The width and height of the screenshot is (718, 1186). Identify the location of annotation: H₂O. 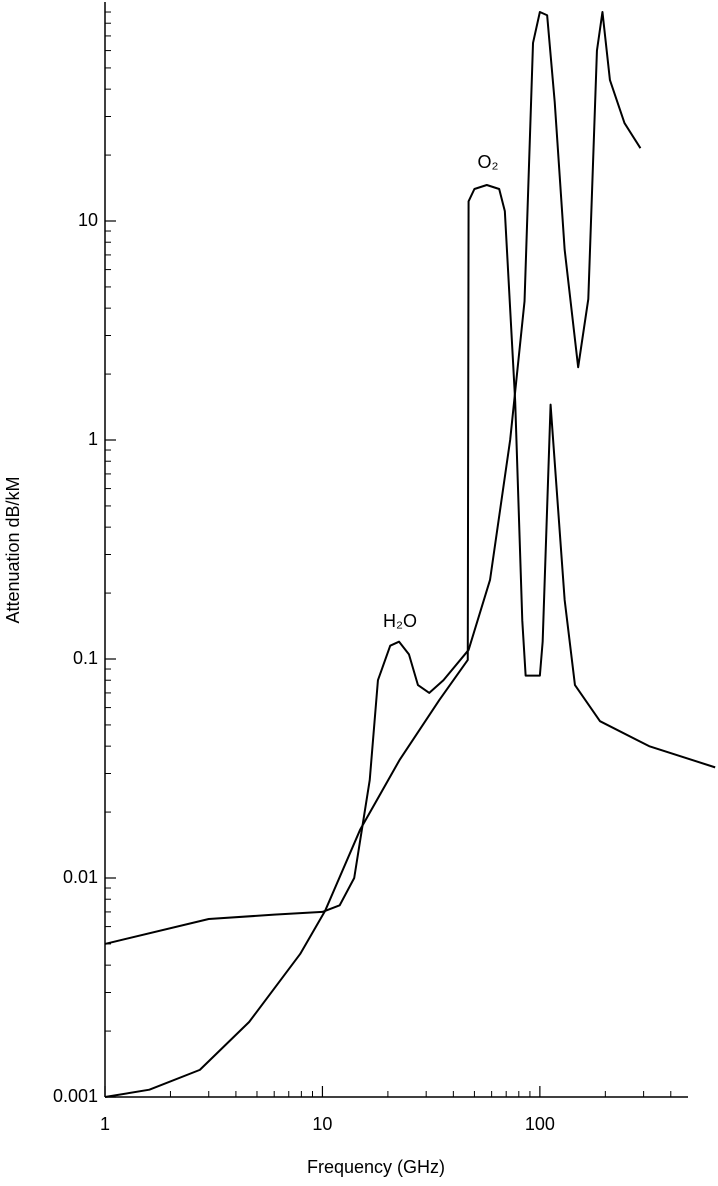
(400, 621).